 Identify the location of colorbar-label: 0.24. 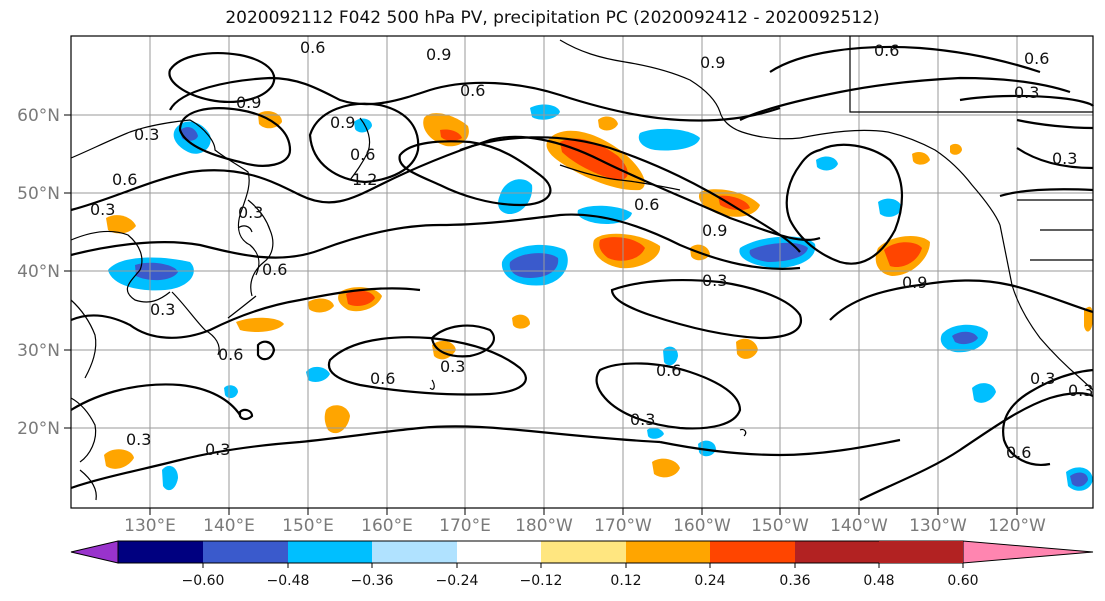
(709, 581).